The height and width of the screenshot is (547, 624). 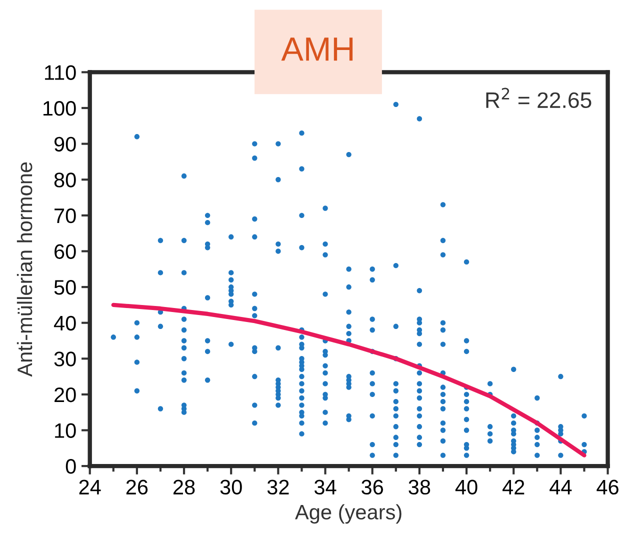 What do you see at coordinates (59, 108) in the screenshot?
I see `y-tick-label: 100` at bounding box center [59, 108].